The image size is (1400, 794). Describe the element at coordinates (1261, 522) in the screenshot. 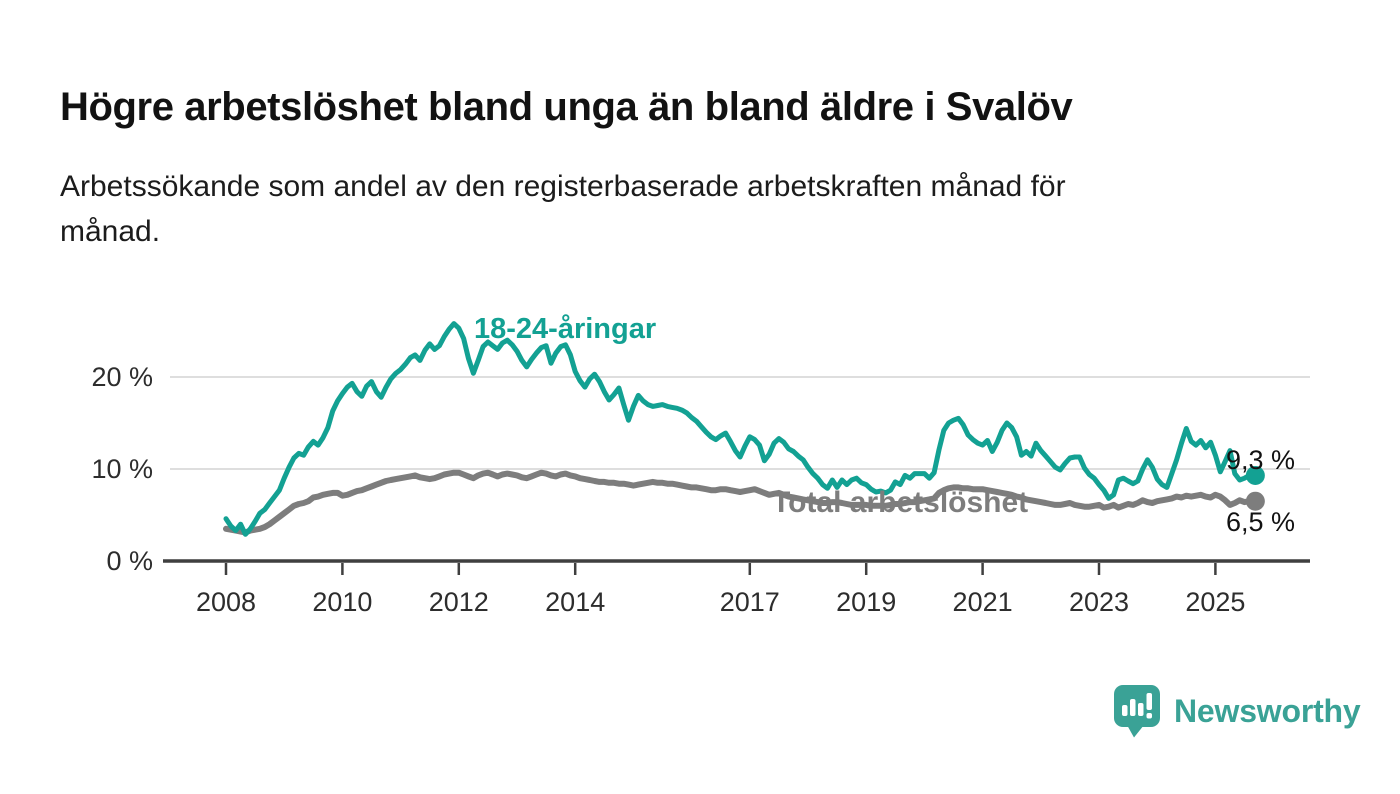

I see `end-value-label-total: 6,5 %` at that location.